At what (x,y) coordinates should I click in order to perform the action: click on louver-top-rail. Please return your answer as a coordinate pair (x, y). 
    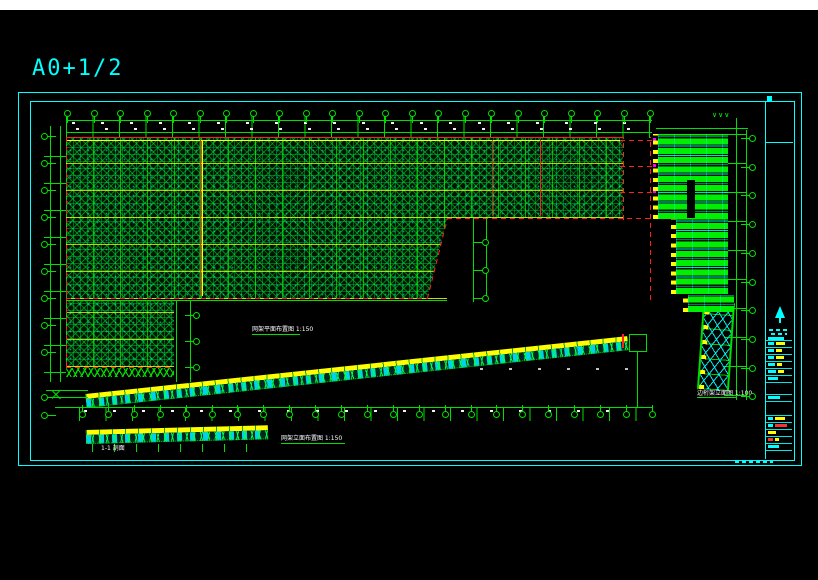
    Looking at the image, I should click on (702, 128).